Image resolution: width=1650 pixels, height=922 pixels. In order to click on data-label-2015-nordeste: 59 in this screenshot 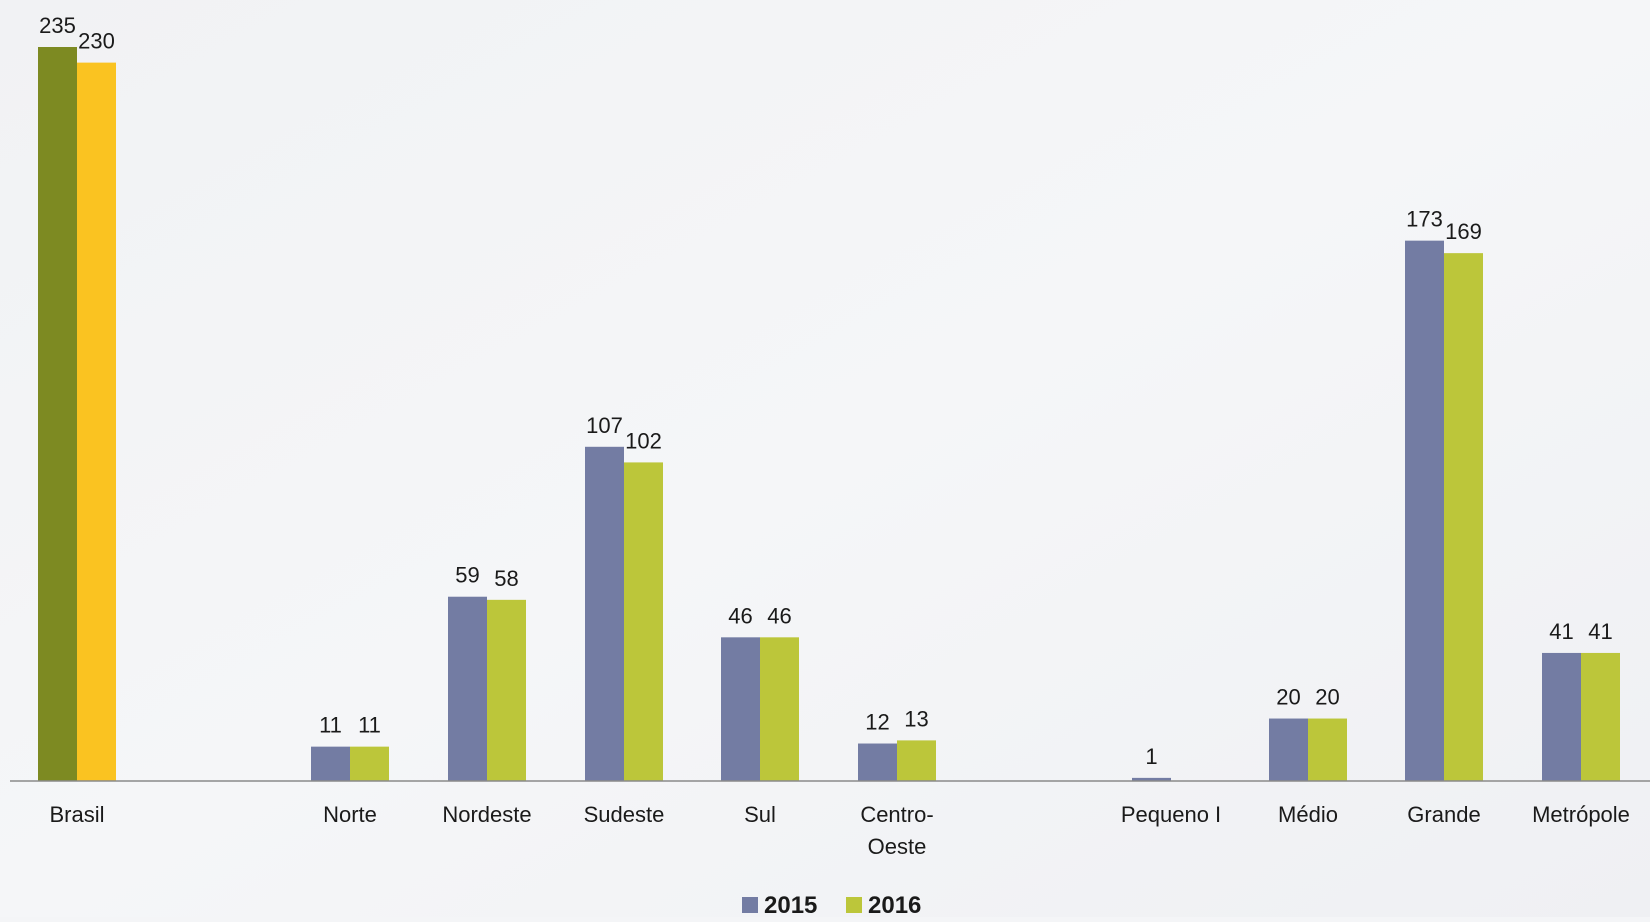, I will do `click(467, 575)`.